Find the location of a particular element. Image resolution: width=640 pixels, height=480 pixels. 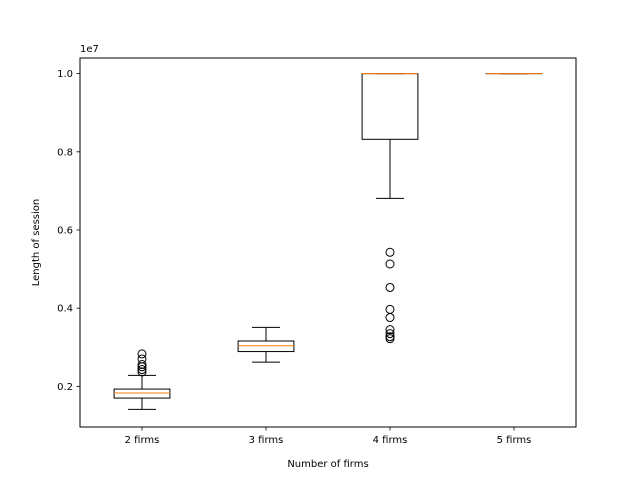

y-axis-offset-label: 1e7 is located at coordinates (89, 49).